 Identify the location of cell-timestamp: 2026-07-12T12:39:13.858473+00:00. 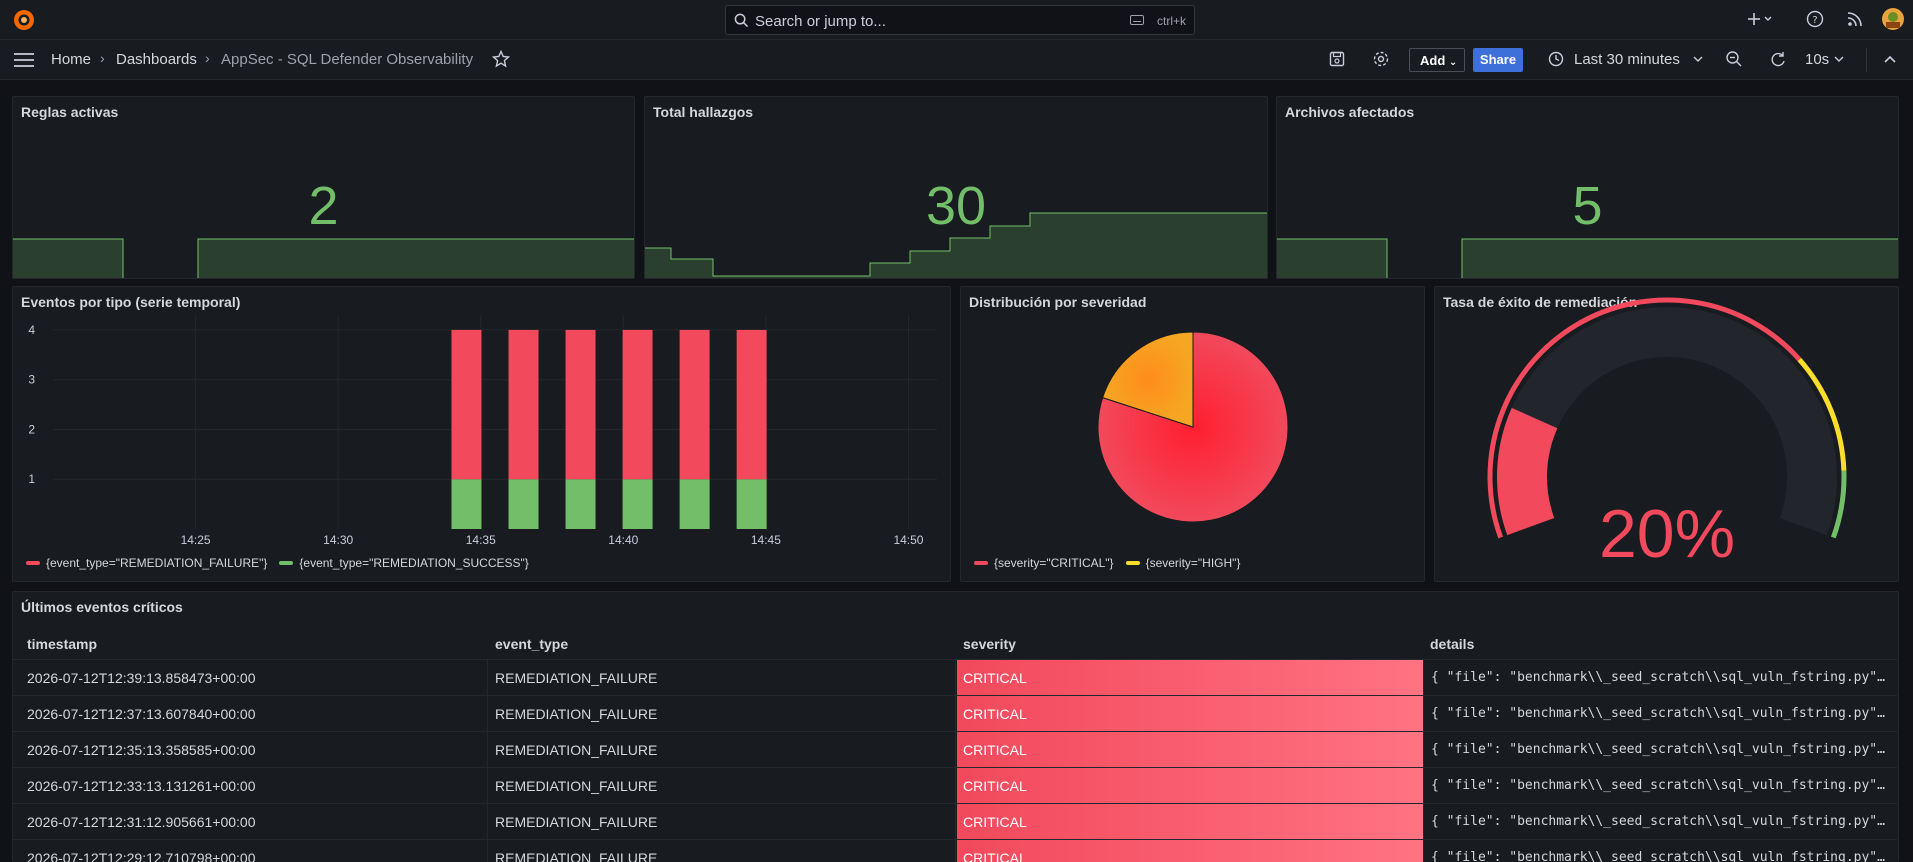
(141, 678).